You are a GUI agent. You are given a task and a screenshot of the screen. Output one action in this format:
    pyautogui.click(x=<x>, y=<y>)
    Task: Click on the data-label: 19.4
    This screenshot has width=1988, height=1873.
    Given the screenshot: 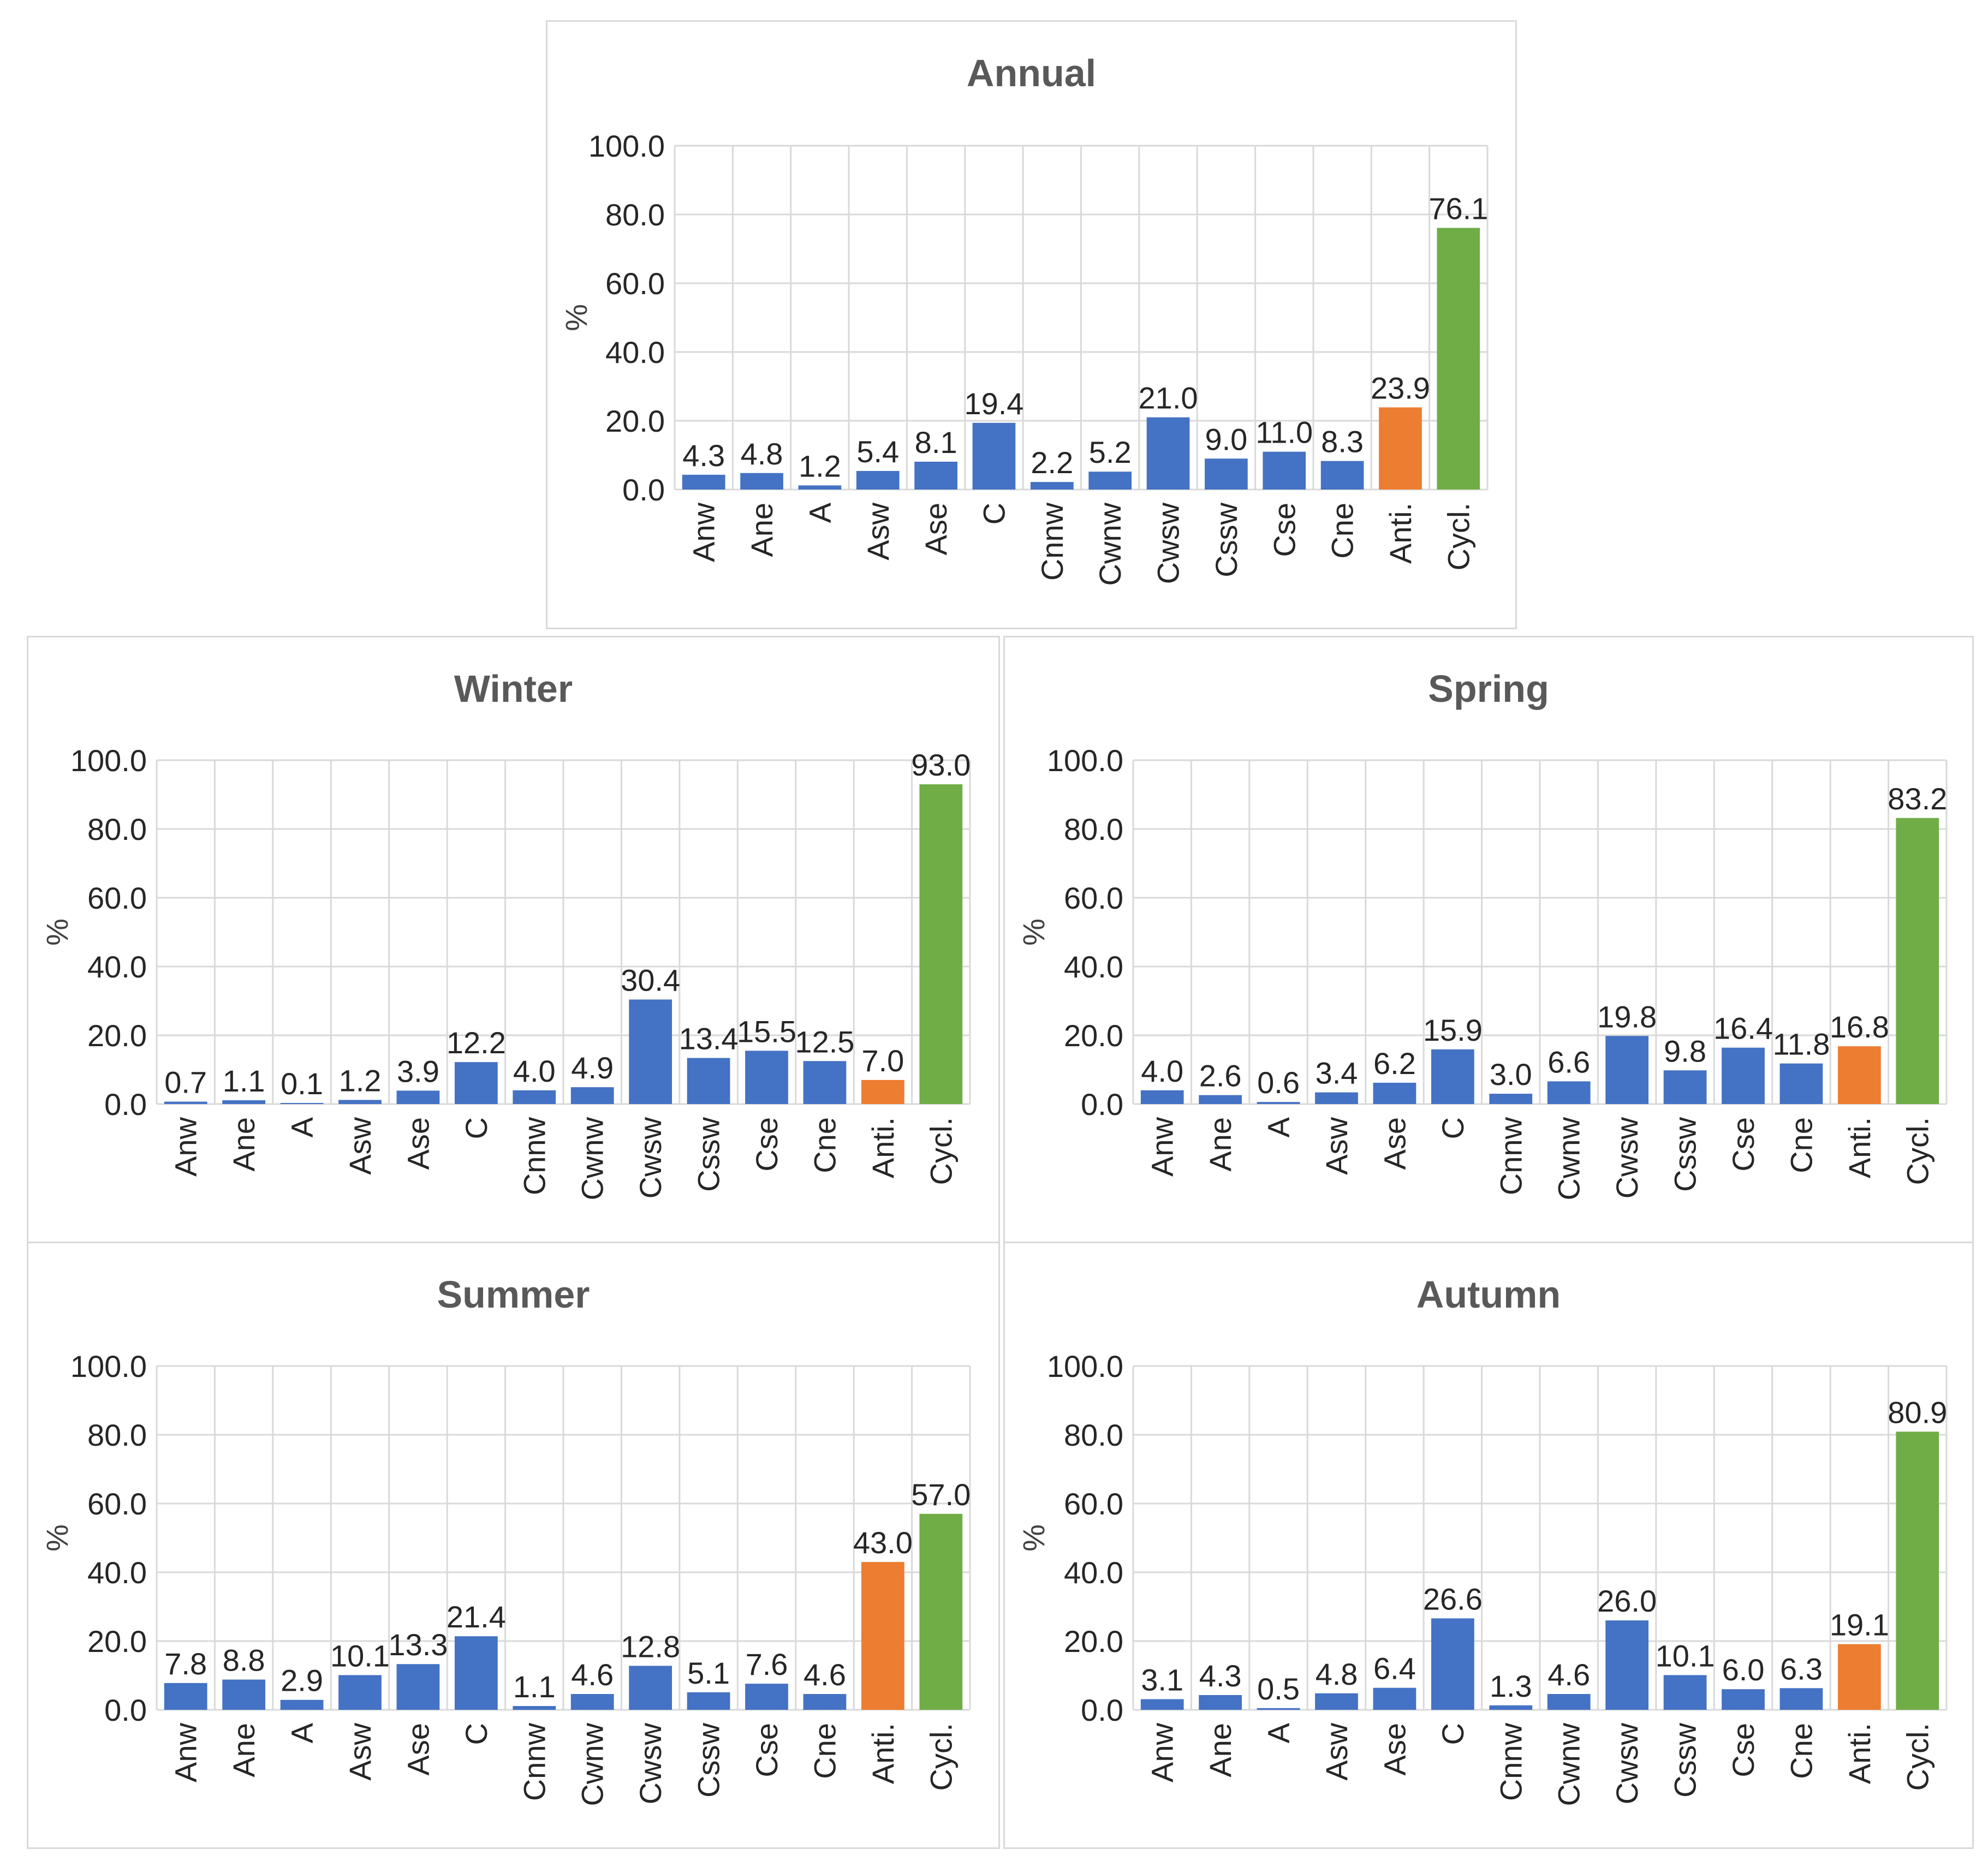 What is the action you would take?
    pyautogui.click(x=993, y=403)
    